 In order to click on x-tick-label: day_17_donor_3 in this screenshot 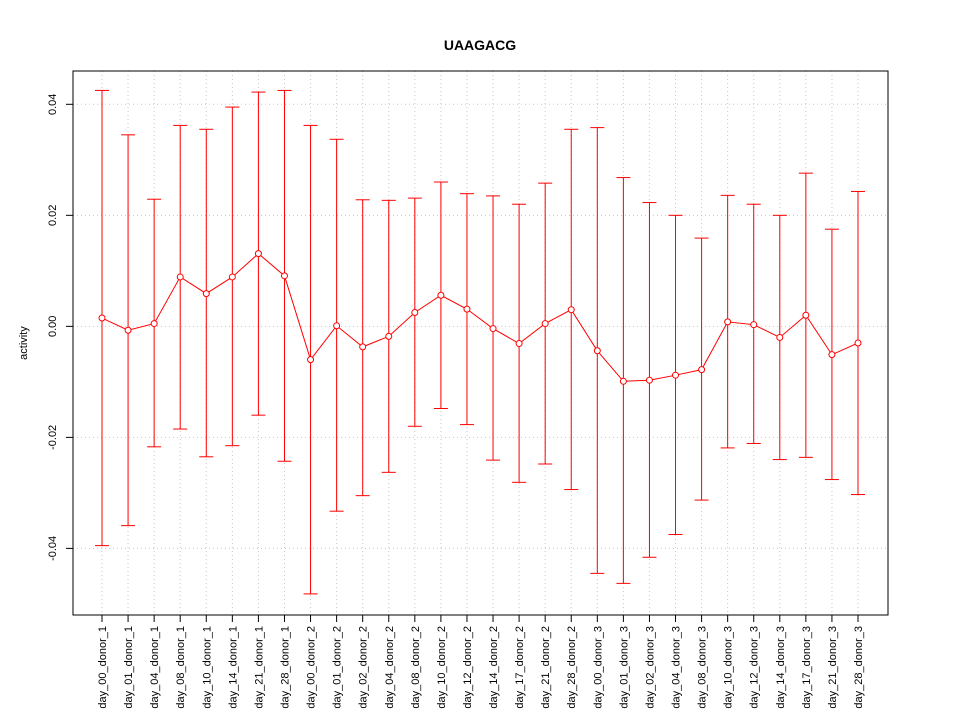, I will do `click(807, 667)`.